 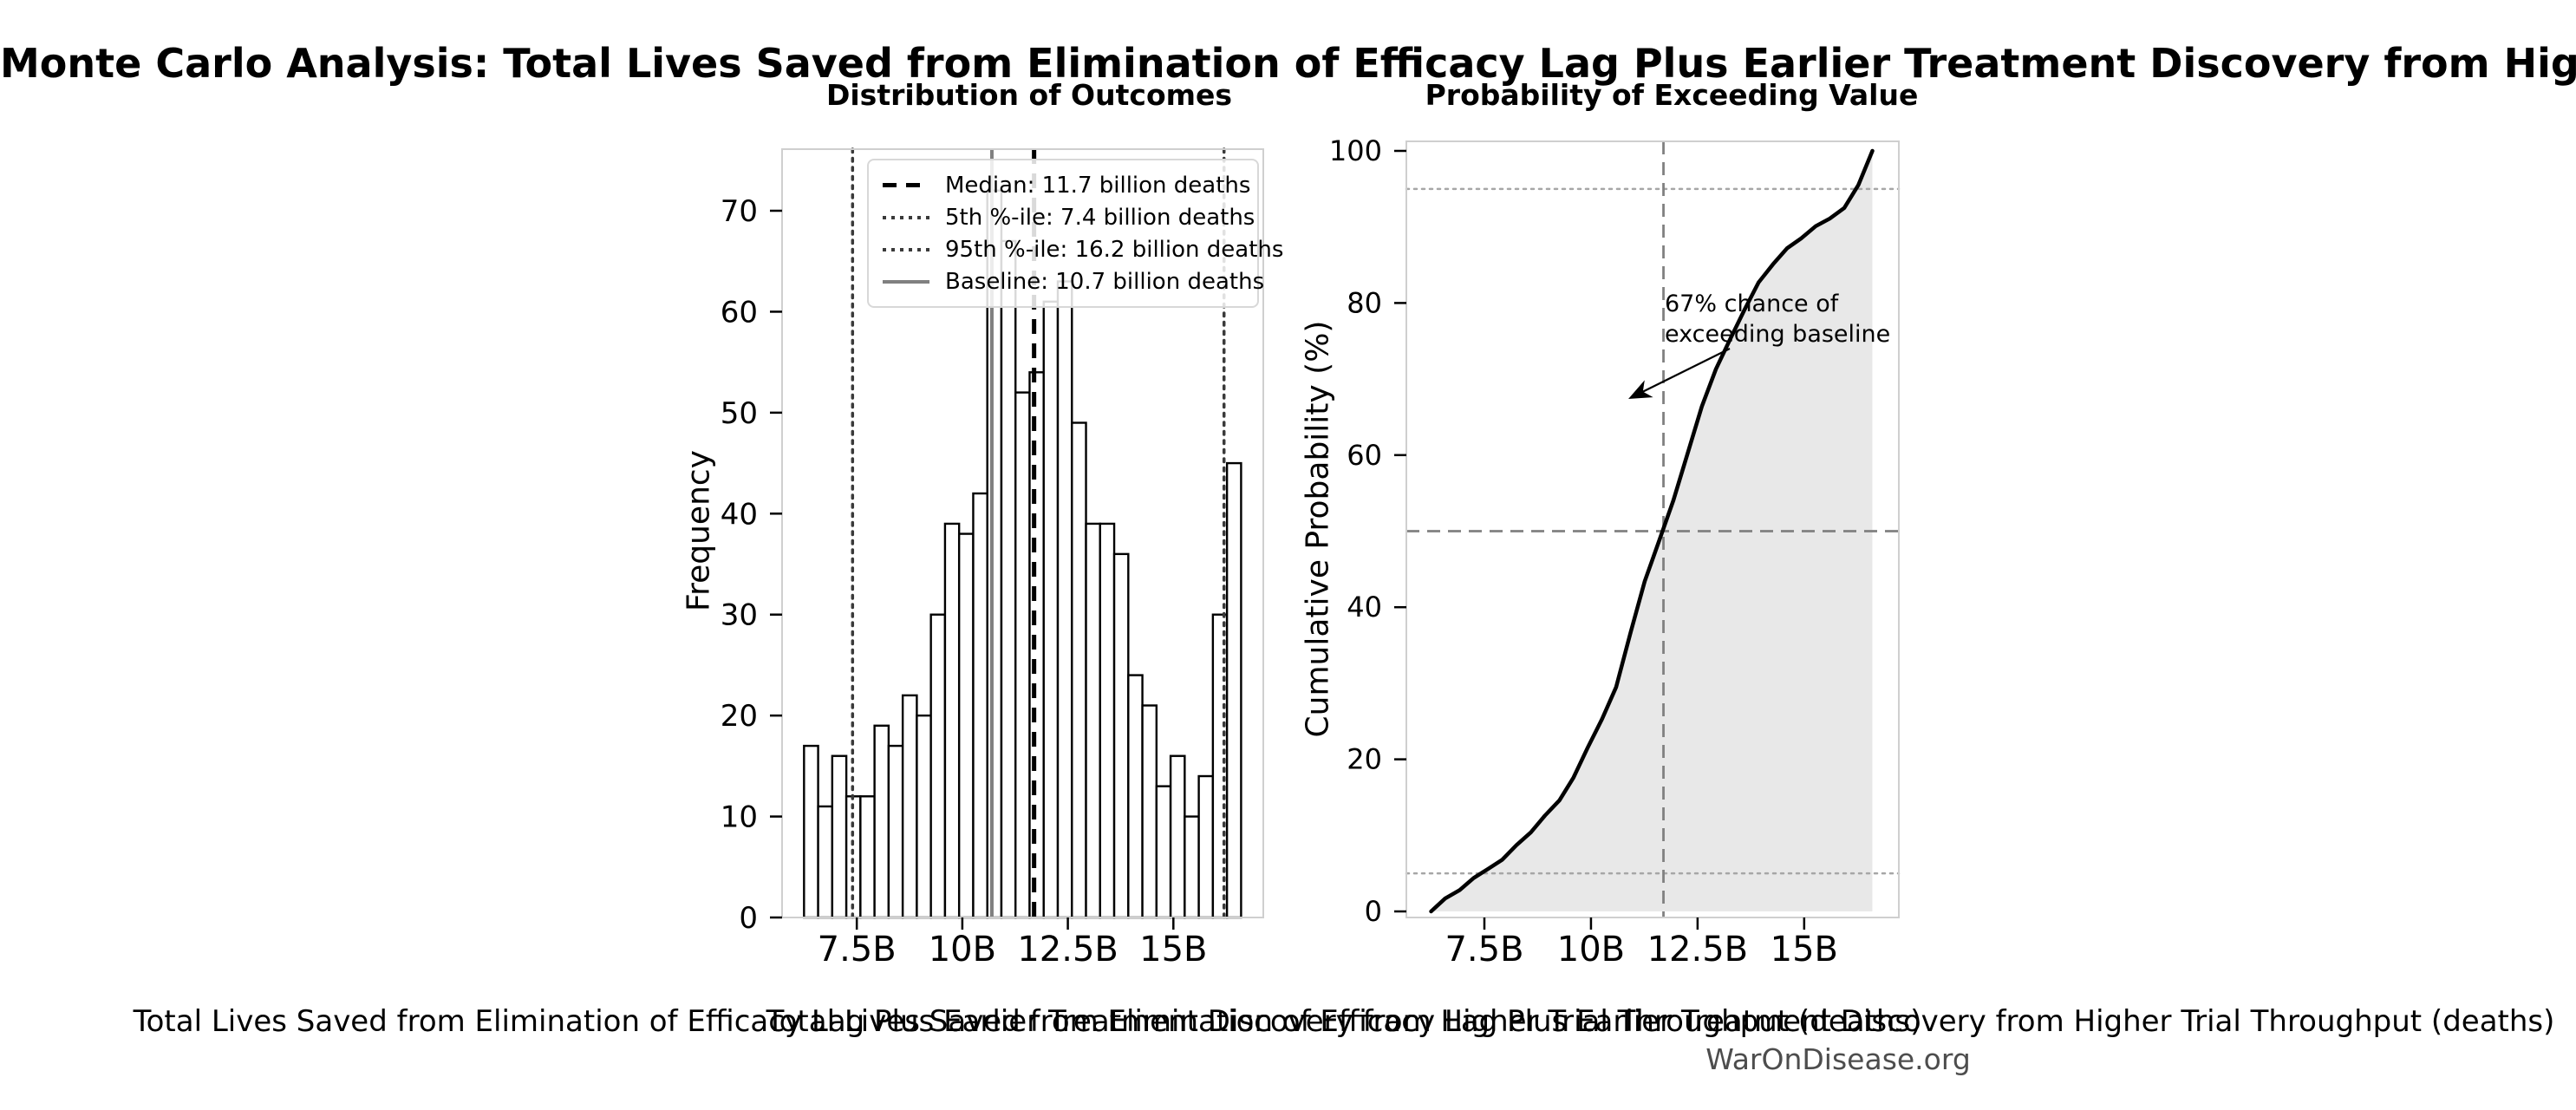 I want to click on annotation-arrow, so click(x=1680, y=373).